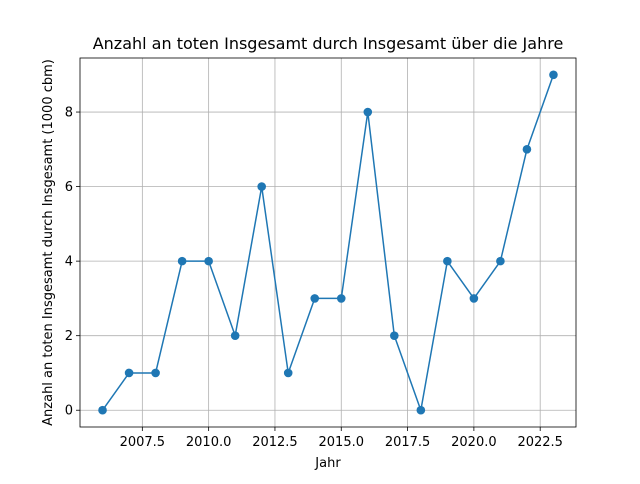 The image size is (640, 484). Describe the element at coordinates (342, 442) in the screenshot. I see `x-tick-label: 2015.0` at that location.